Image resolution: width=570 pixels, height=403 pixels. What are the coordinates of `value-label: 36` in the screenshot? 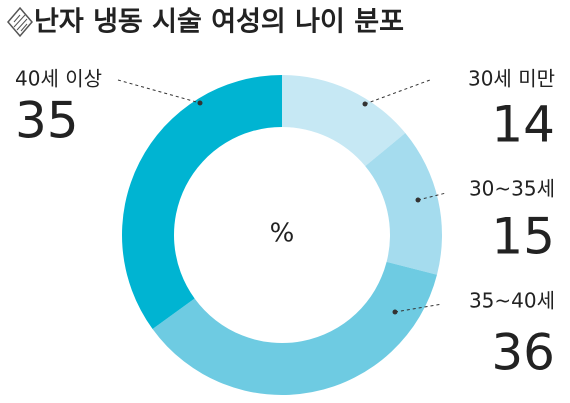 It's located at (523, 353).